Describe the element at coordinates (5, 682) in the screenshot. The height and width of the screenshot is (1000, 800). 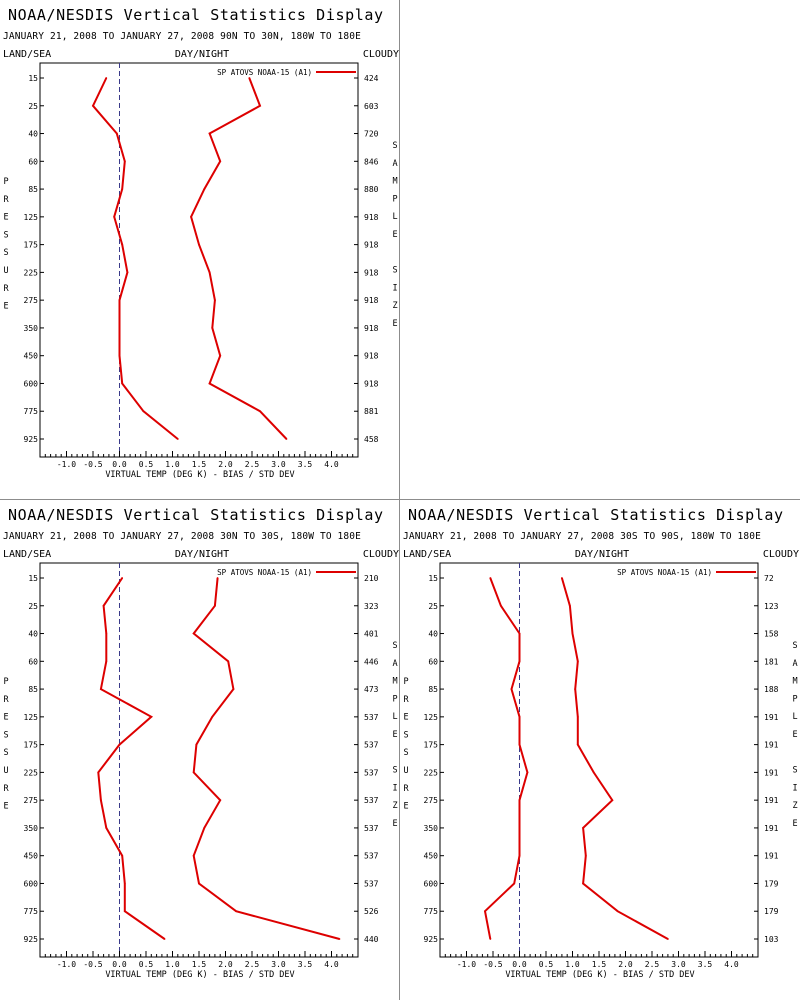
I see `y-axis-label-letter: P` at that location.